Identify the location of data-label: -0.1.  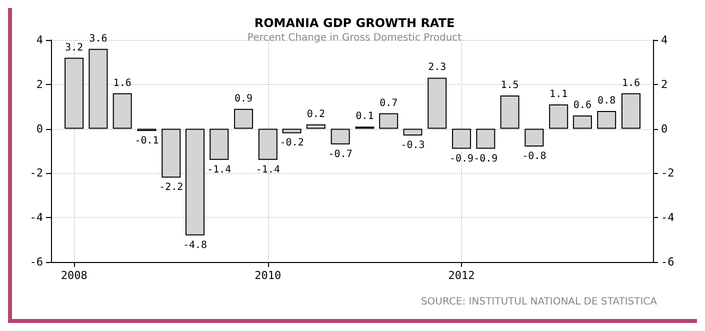
(146, 141).